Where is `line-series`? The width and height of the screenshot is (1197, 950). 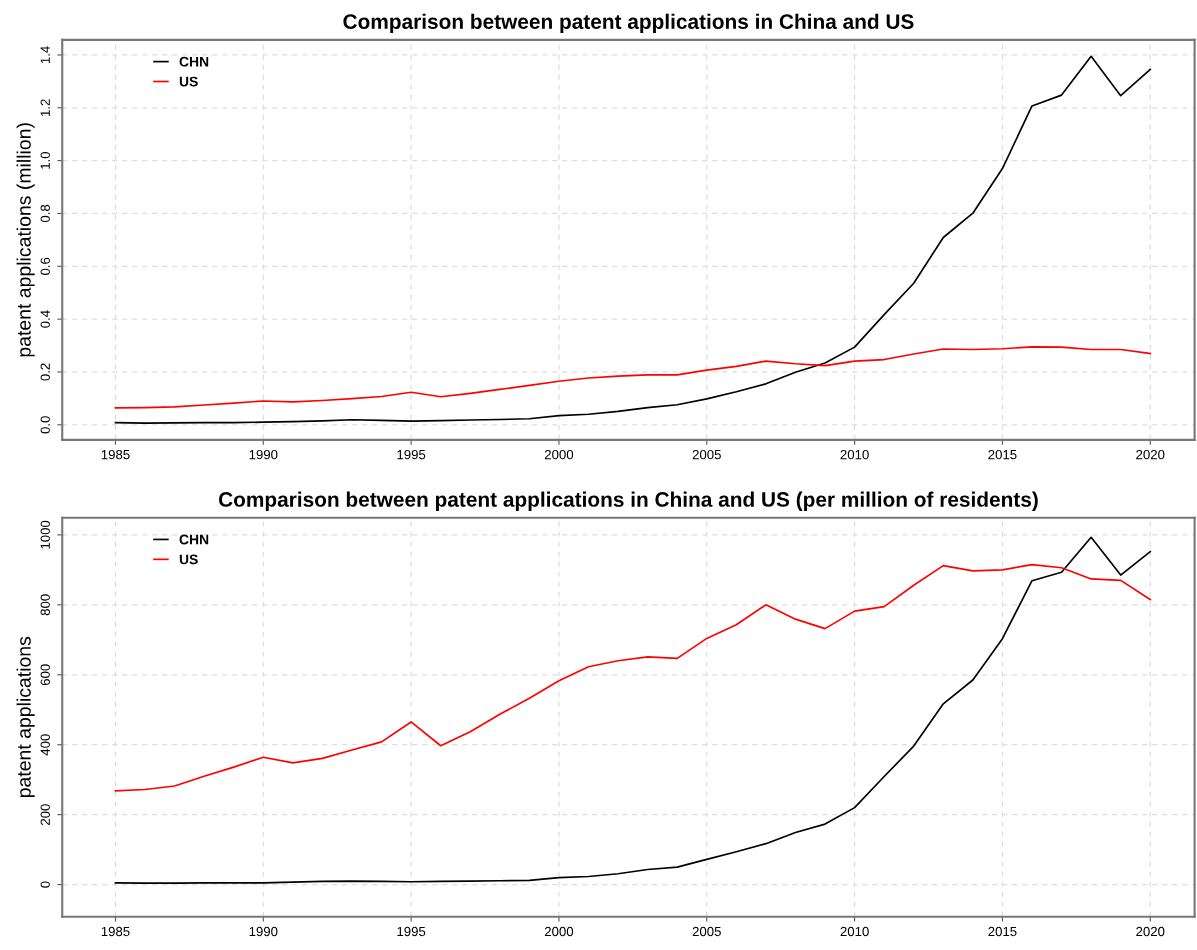
line-series is located at coordinates (633, 377).